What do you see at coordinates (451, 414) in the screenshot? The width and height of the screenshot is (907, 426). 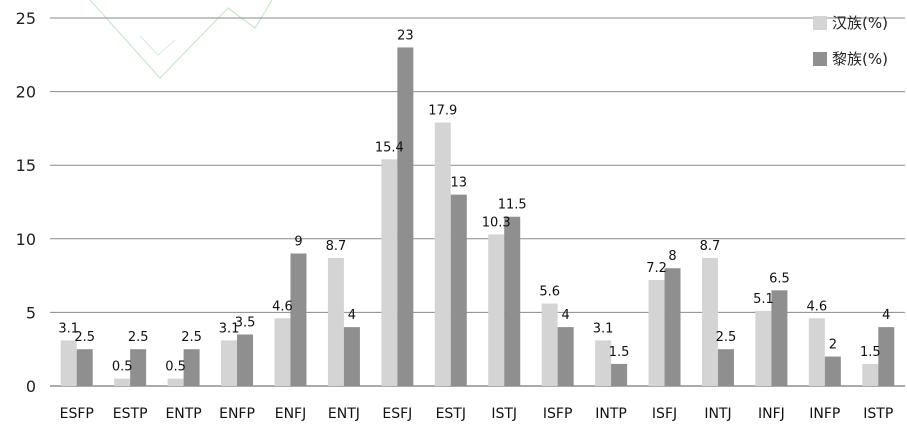 I see `x-category-label: ESTJ` at bounding box center [451, 414].